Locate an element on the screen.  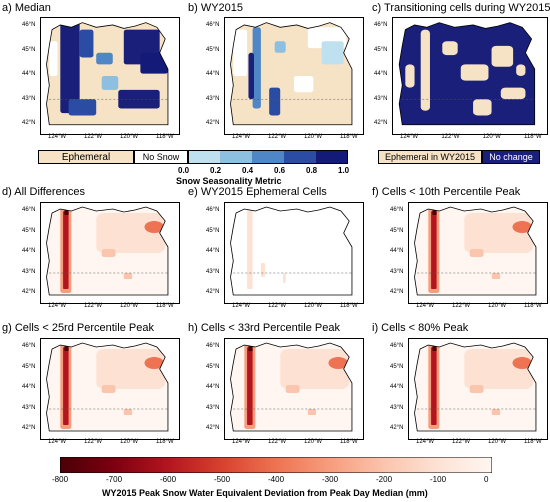
swe-tick: -700 is located at coordinates (114, 479).